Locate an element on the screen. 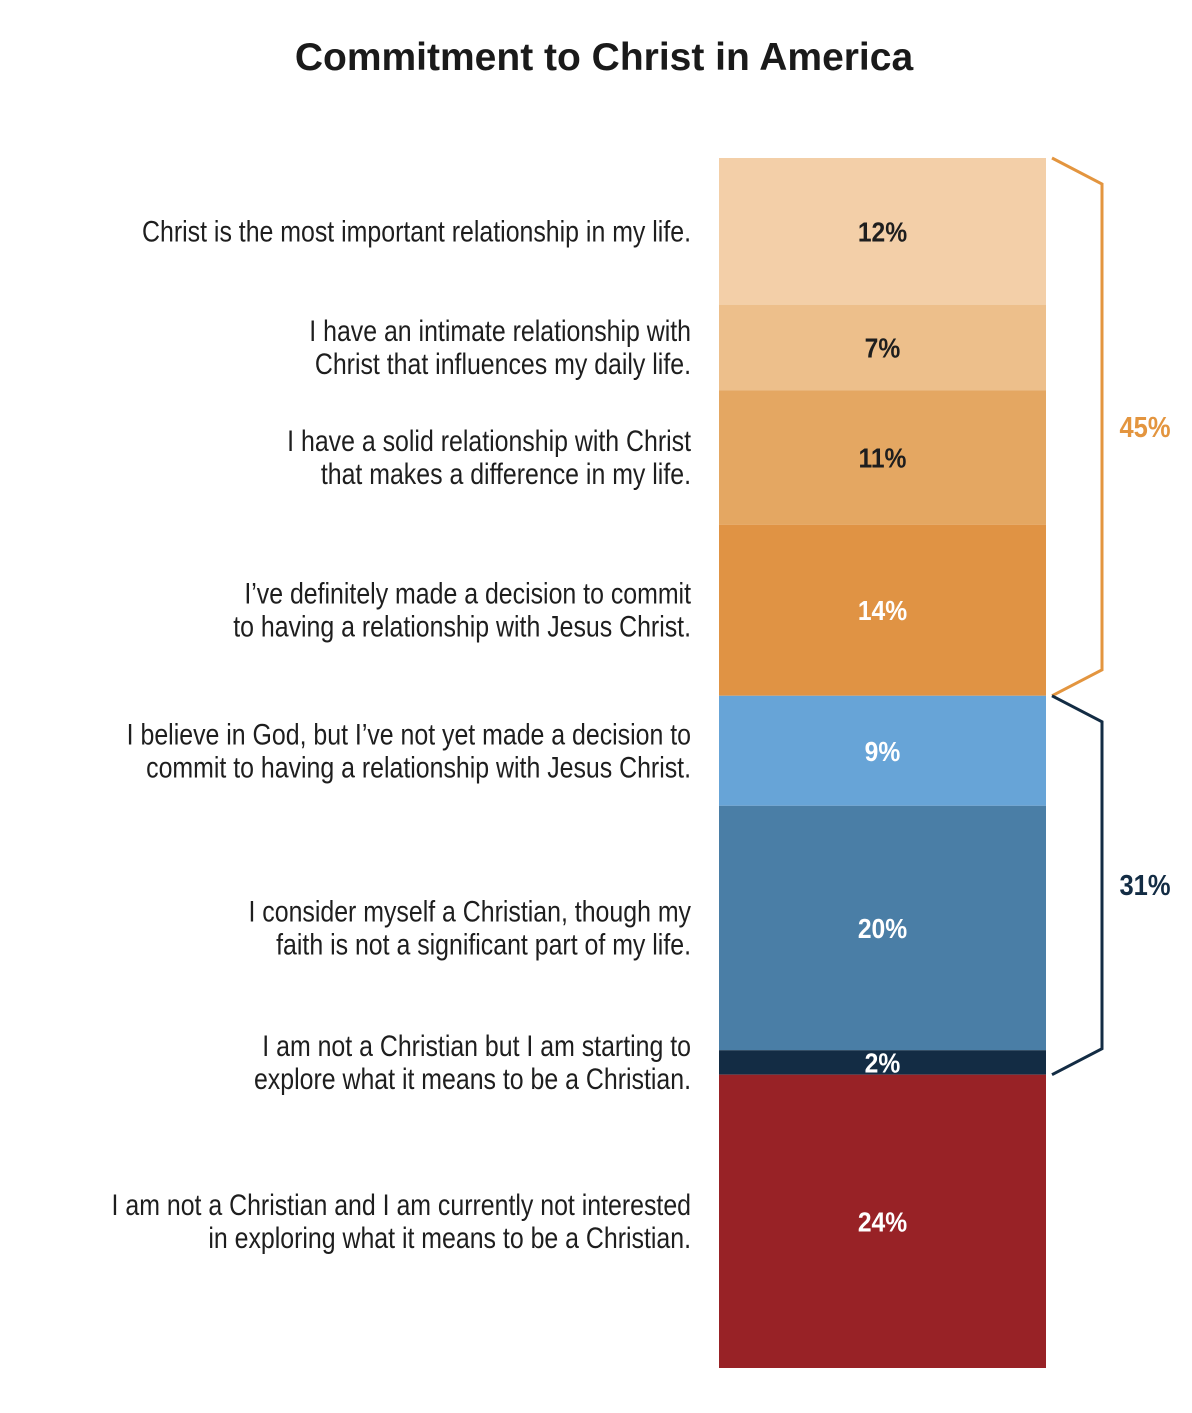 This screenshot has height=1413, width=1192. category-label-line: I have an intimate relationship with is located at coordinates (500, 331).